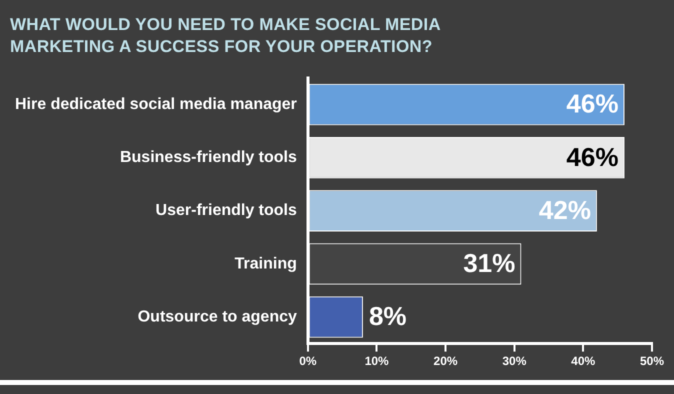 This screenshot has width=674, height=394. I want to click on y-tick-label: Hire dedicated social media manager, so click(156, 104).